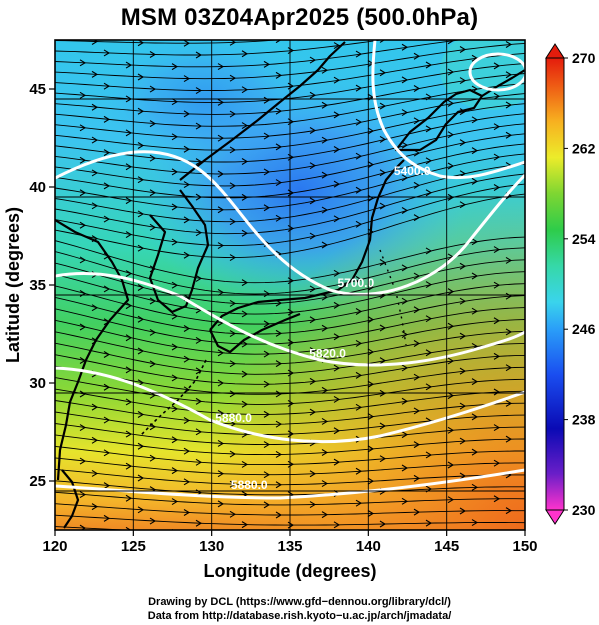 The image size is (599, 625). I want to click on lon-tick-label: 145, so click(446, 546).